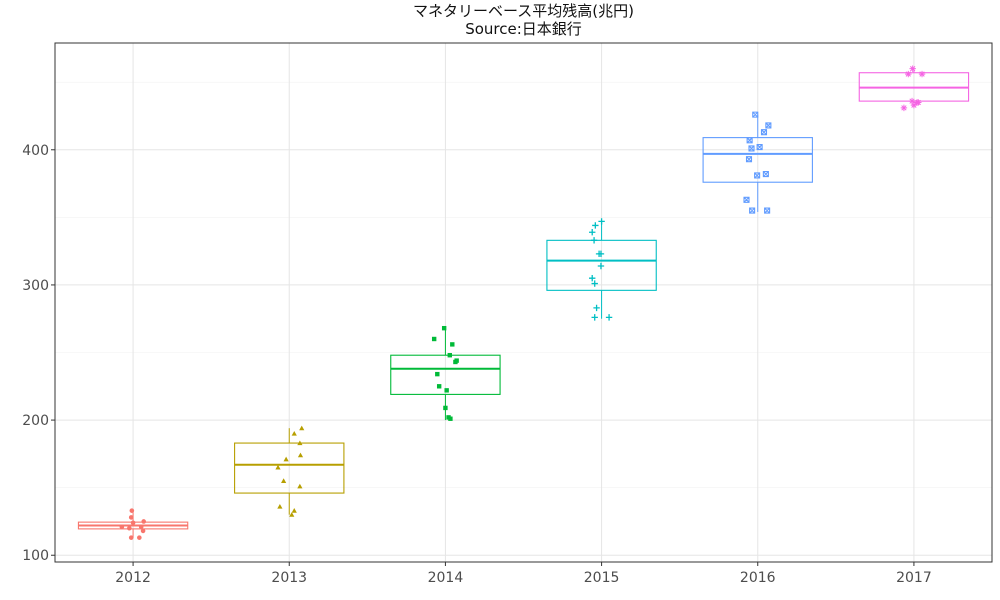  Describe the element at coordinates (757, 160) in the screenshot. I see `box-2016` at that location.